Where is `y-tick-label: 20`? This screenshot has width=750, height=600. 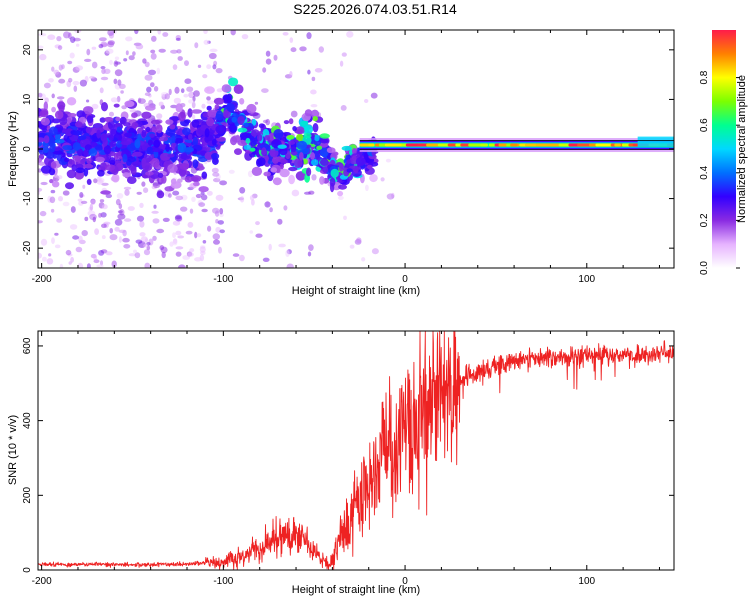 y-tick-label: 20 is located at coordinates (27, 50).